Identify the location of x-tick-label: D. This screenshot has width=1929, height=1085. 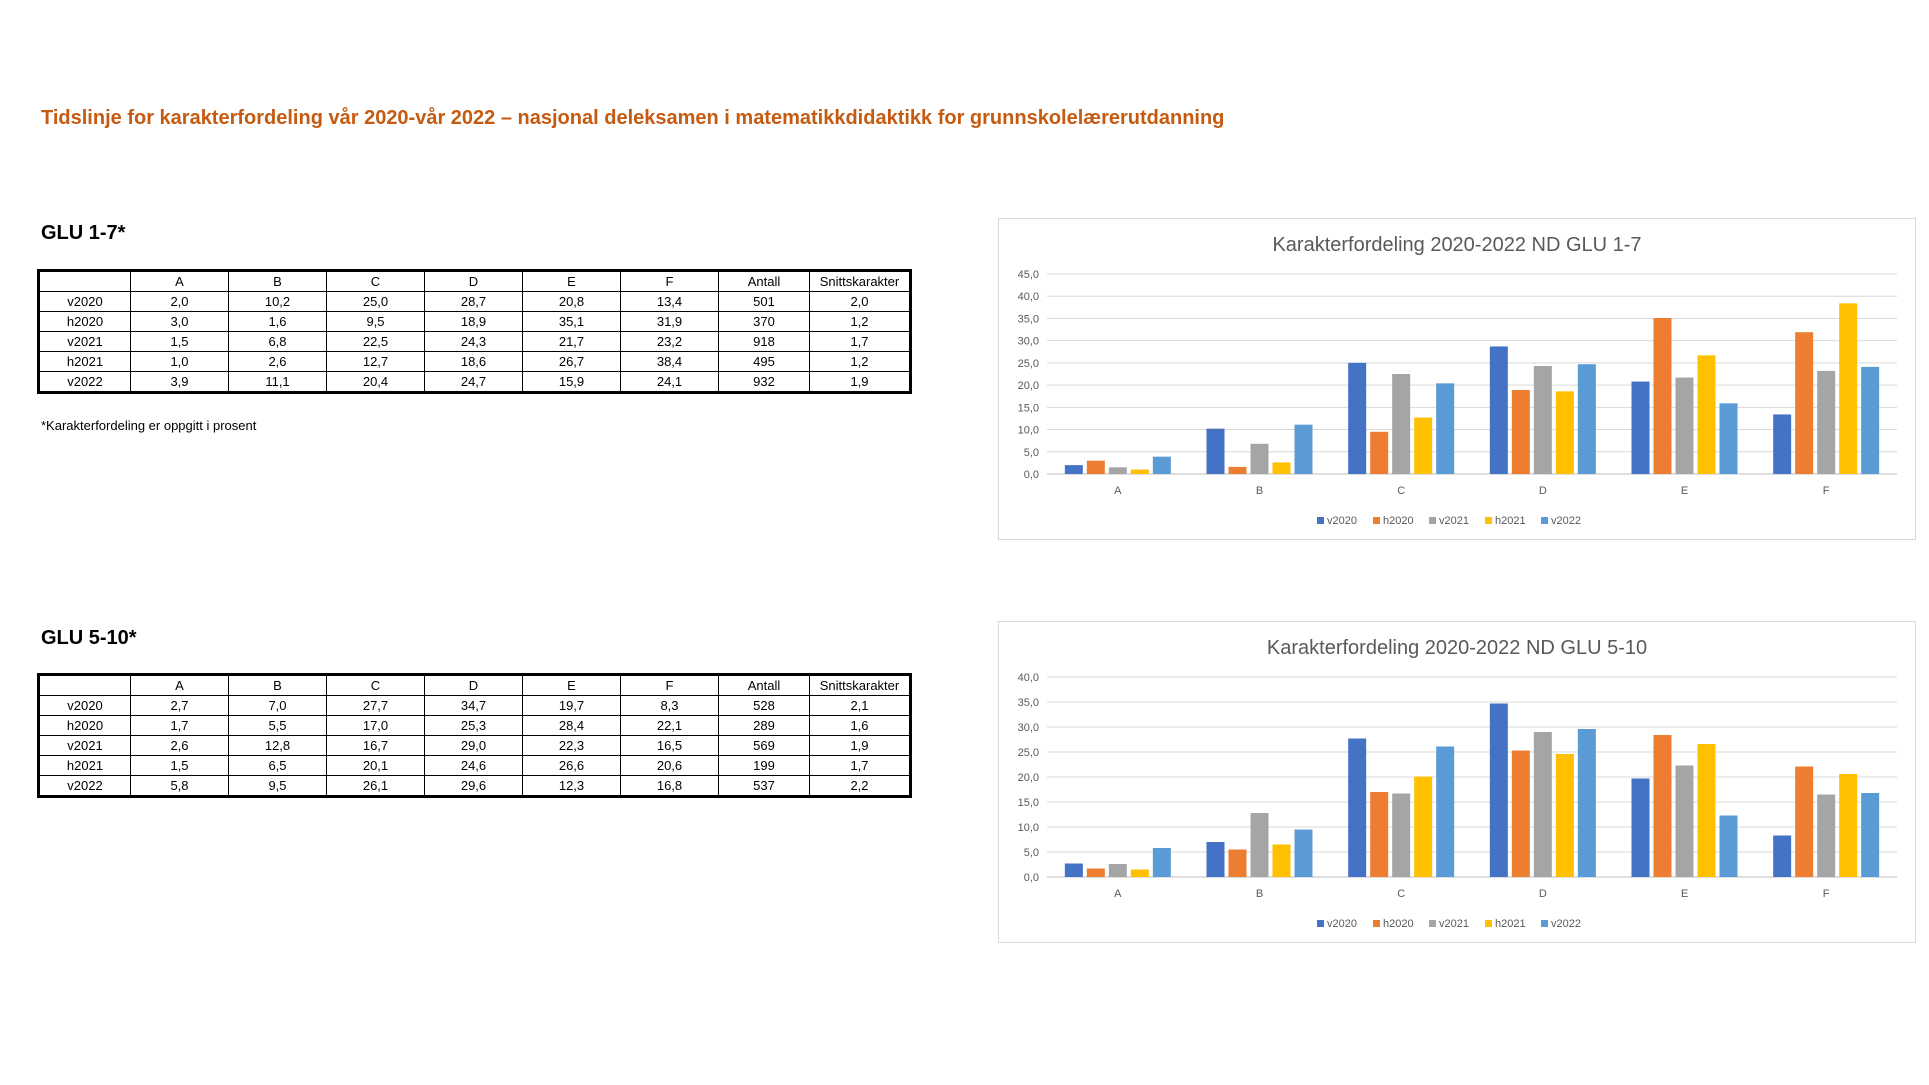
(1543, 491).